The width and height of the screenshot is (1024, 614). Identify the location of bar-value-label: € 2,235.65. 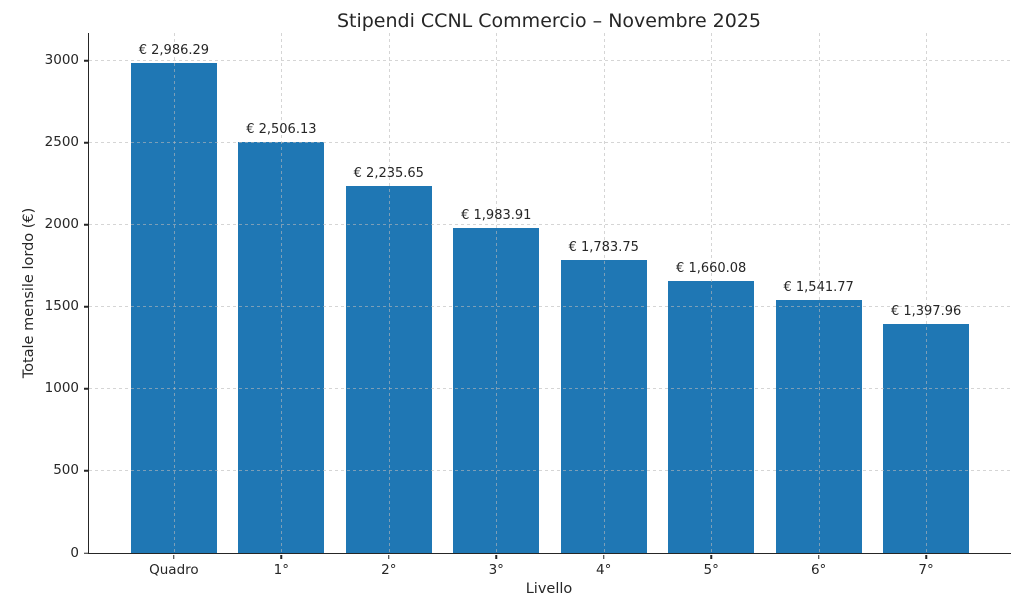
(388, 174).